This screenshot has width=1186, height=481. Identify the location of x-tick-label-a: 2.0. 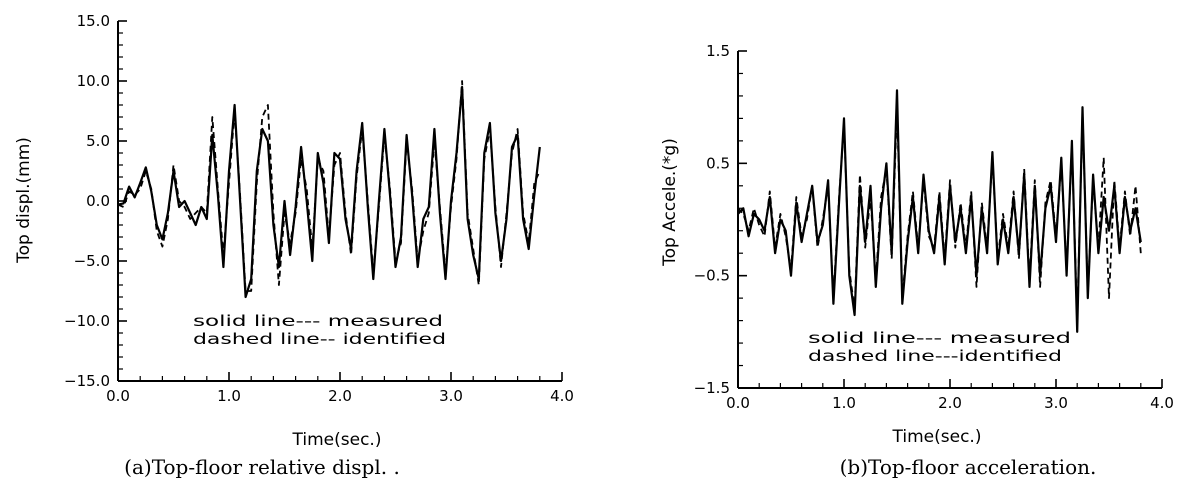
(340, 396).